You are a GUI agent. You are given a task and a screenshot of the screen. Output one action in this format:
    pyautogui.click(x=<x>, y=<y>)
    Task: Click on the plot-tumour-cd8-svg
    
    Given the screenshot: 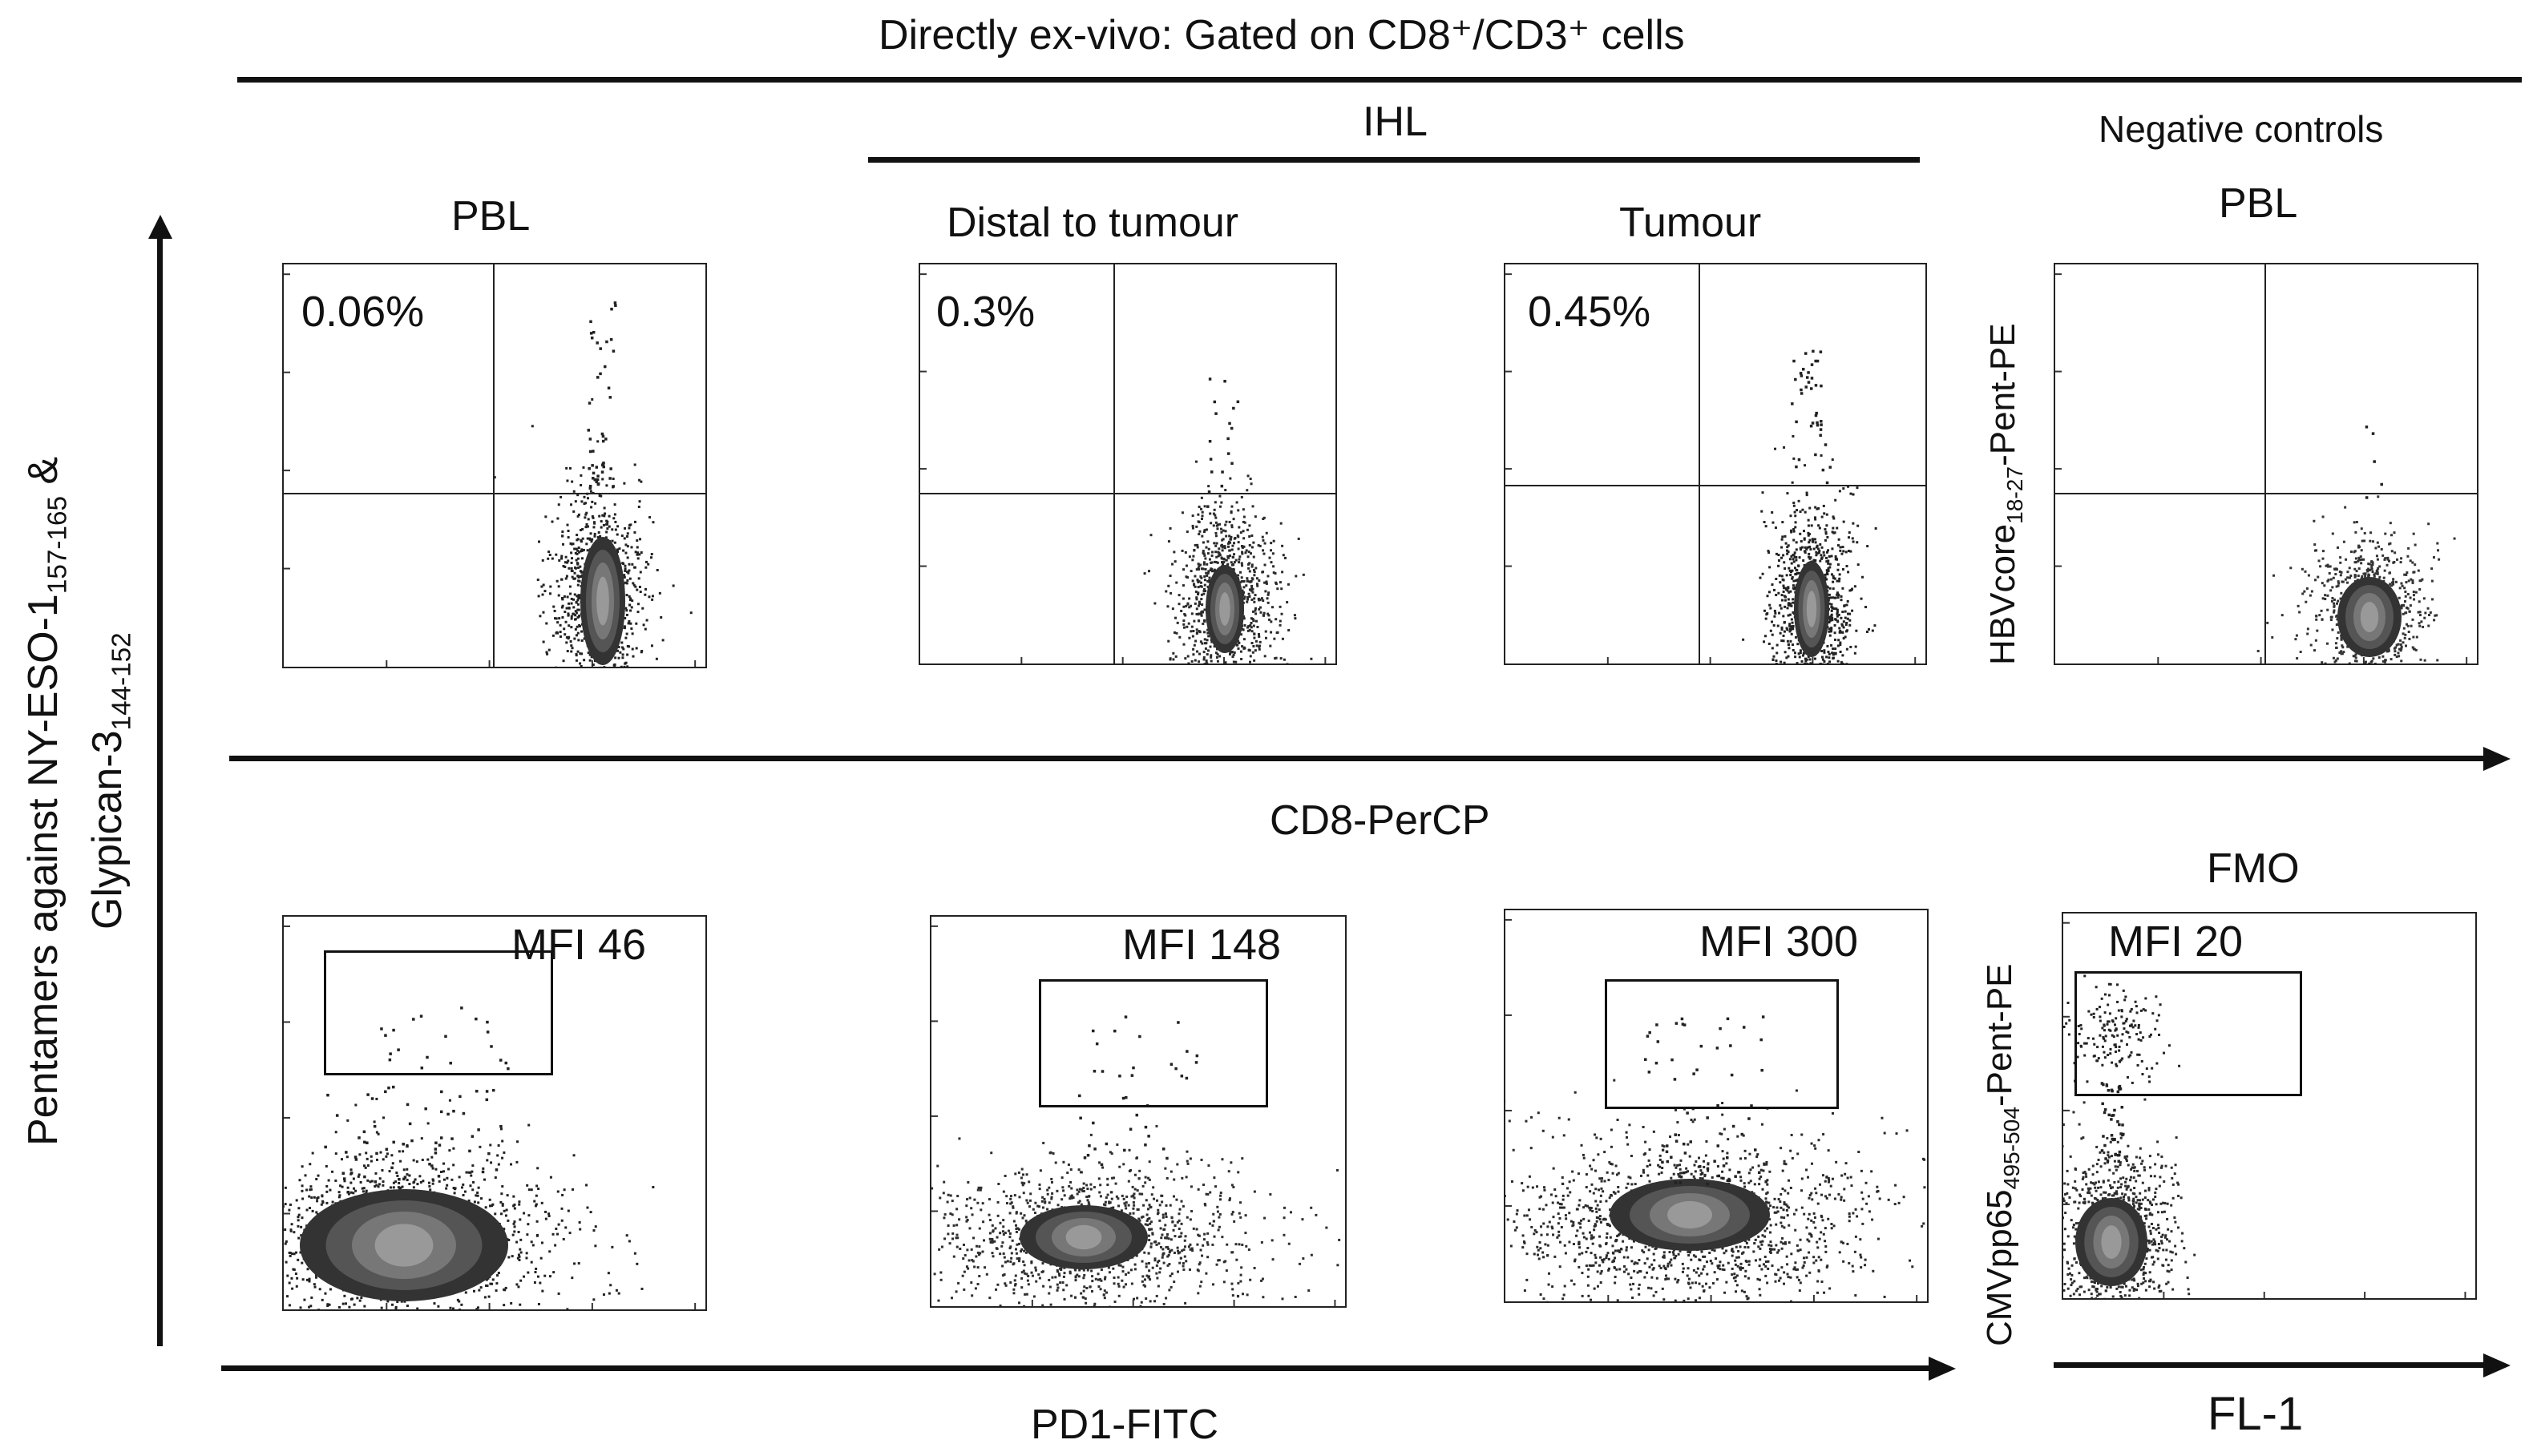 What is the action you would take?
    pyautogui.click(x=1715, y=464)
    